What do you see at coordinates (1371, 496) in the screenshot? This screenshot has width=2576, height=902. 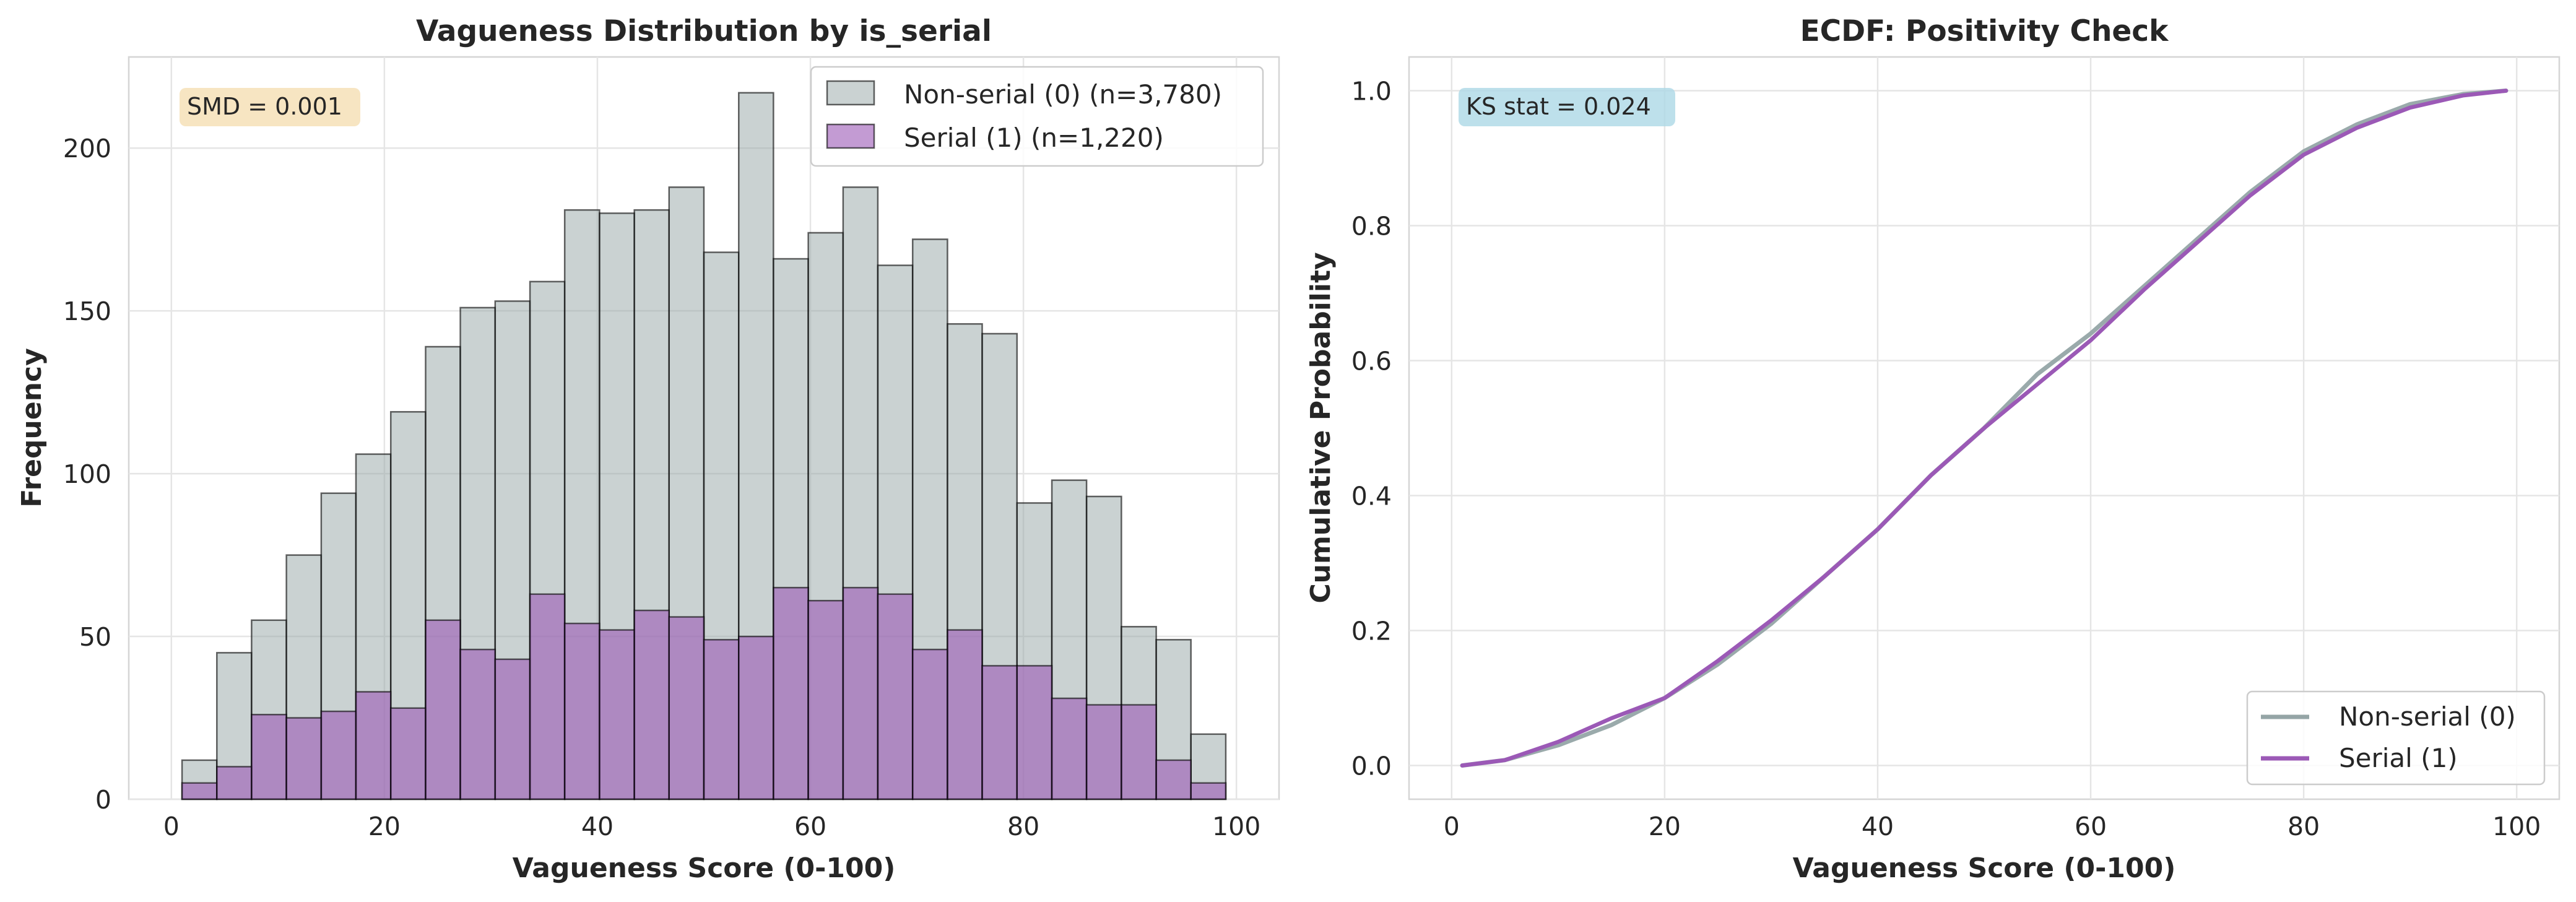 I see `ecdf-y-tick-label: 0.4` at bounding box center [1371, 496].